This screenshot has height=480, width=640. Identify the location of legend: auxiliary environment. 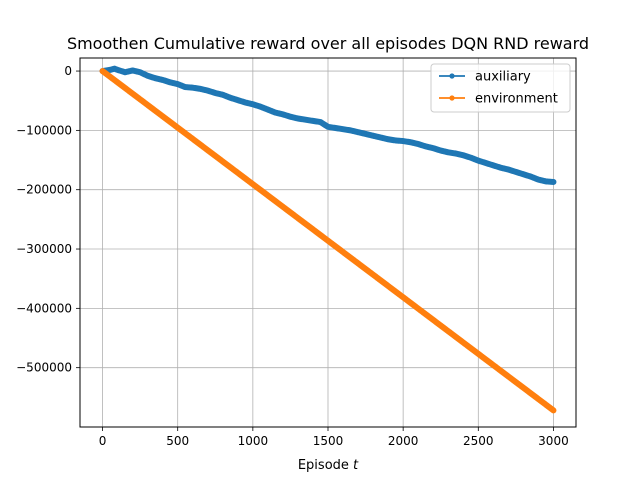
(500, 88).